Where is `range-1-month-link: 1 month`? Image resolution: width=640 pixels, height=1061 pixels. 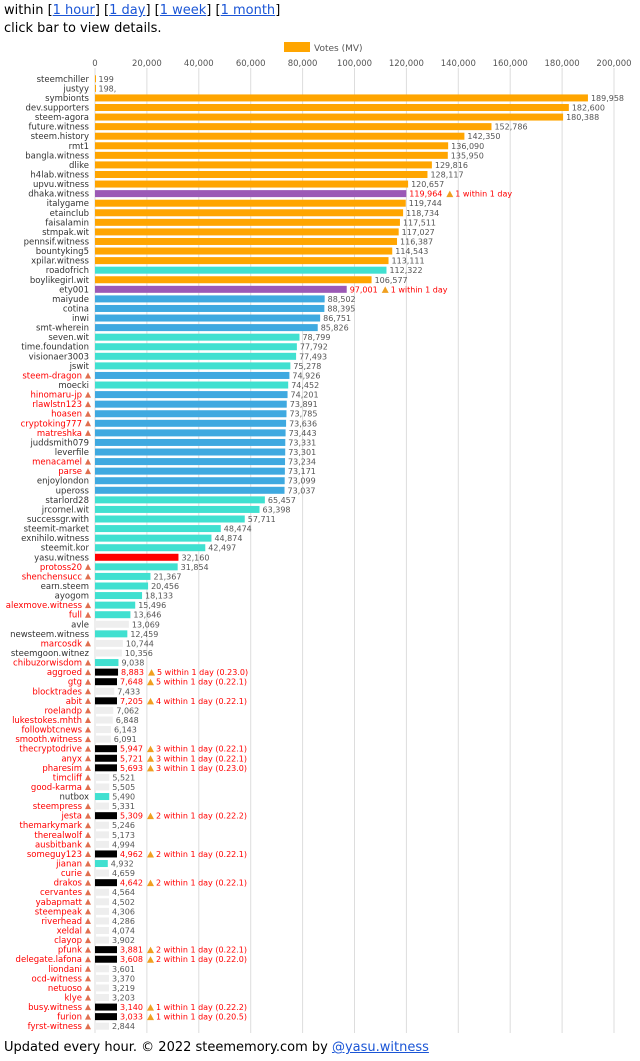 range-1-month-link: 1 month is located at coordinates (248, 10).